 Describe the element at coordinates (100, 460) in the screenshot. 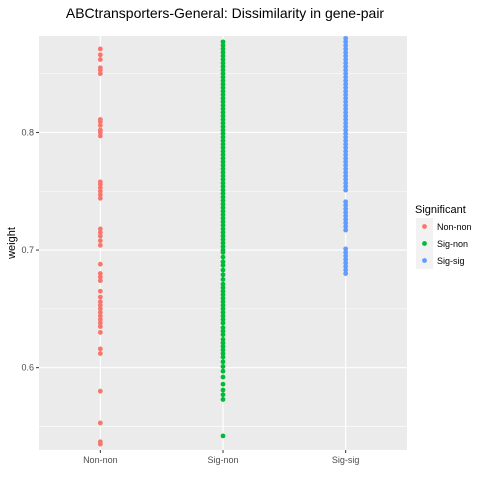

I see `x-tick-label: Non-non` at that location.